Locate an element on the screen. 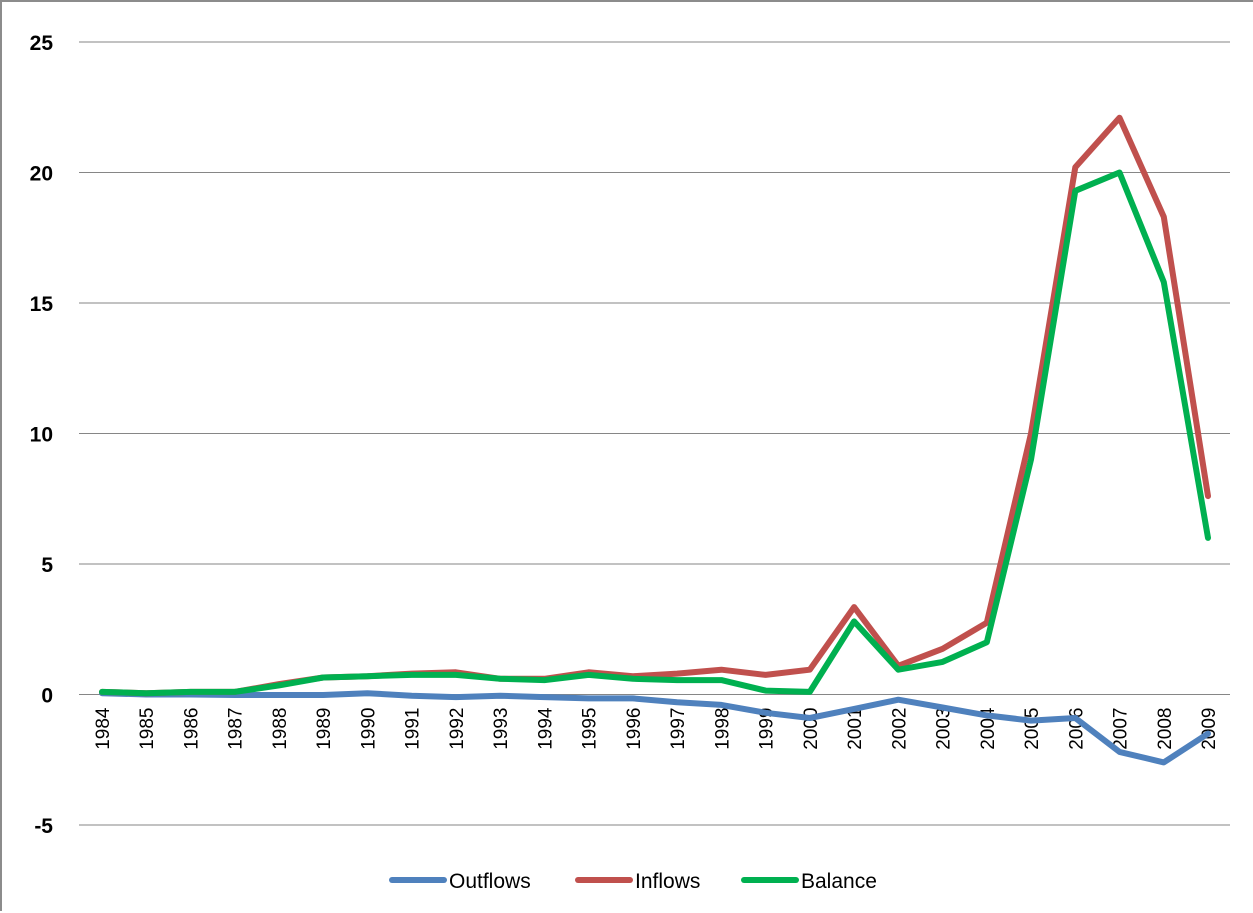  series-line-outflows is located at coordinates (655, 728).